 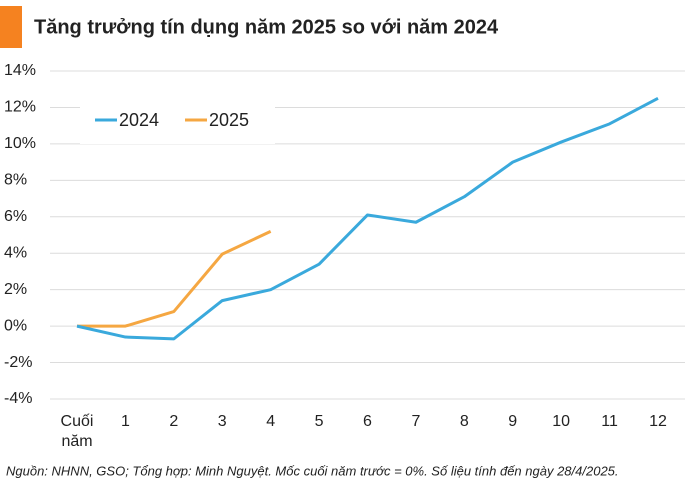 I want to click on series-line, so click(x=174, y=278).